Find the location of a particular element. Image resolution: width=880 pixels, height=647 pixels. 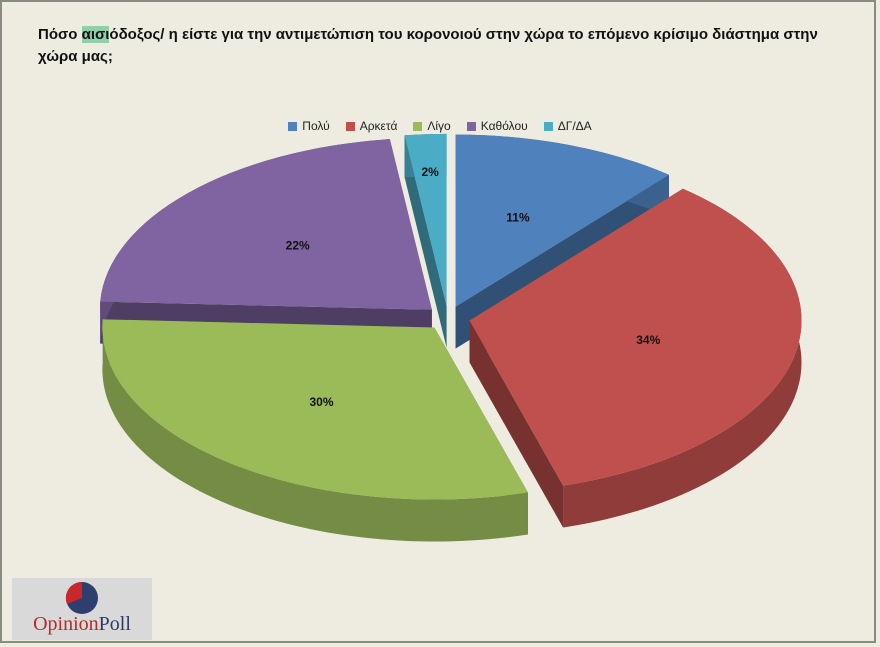

logo-poll: Poll is located at coordinates (114, 624).